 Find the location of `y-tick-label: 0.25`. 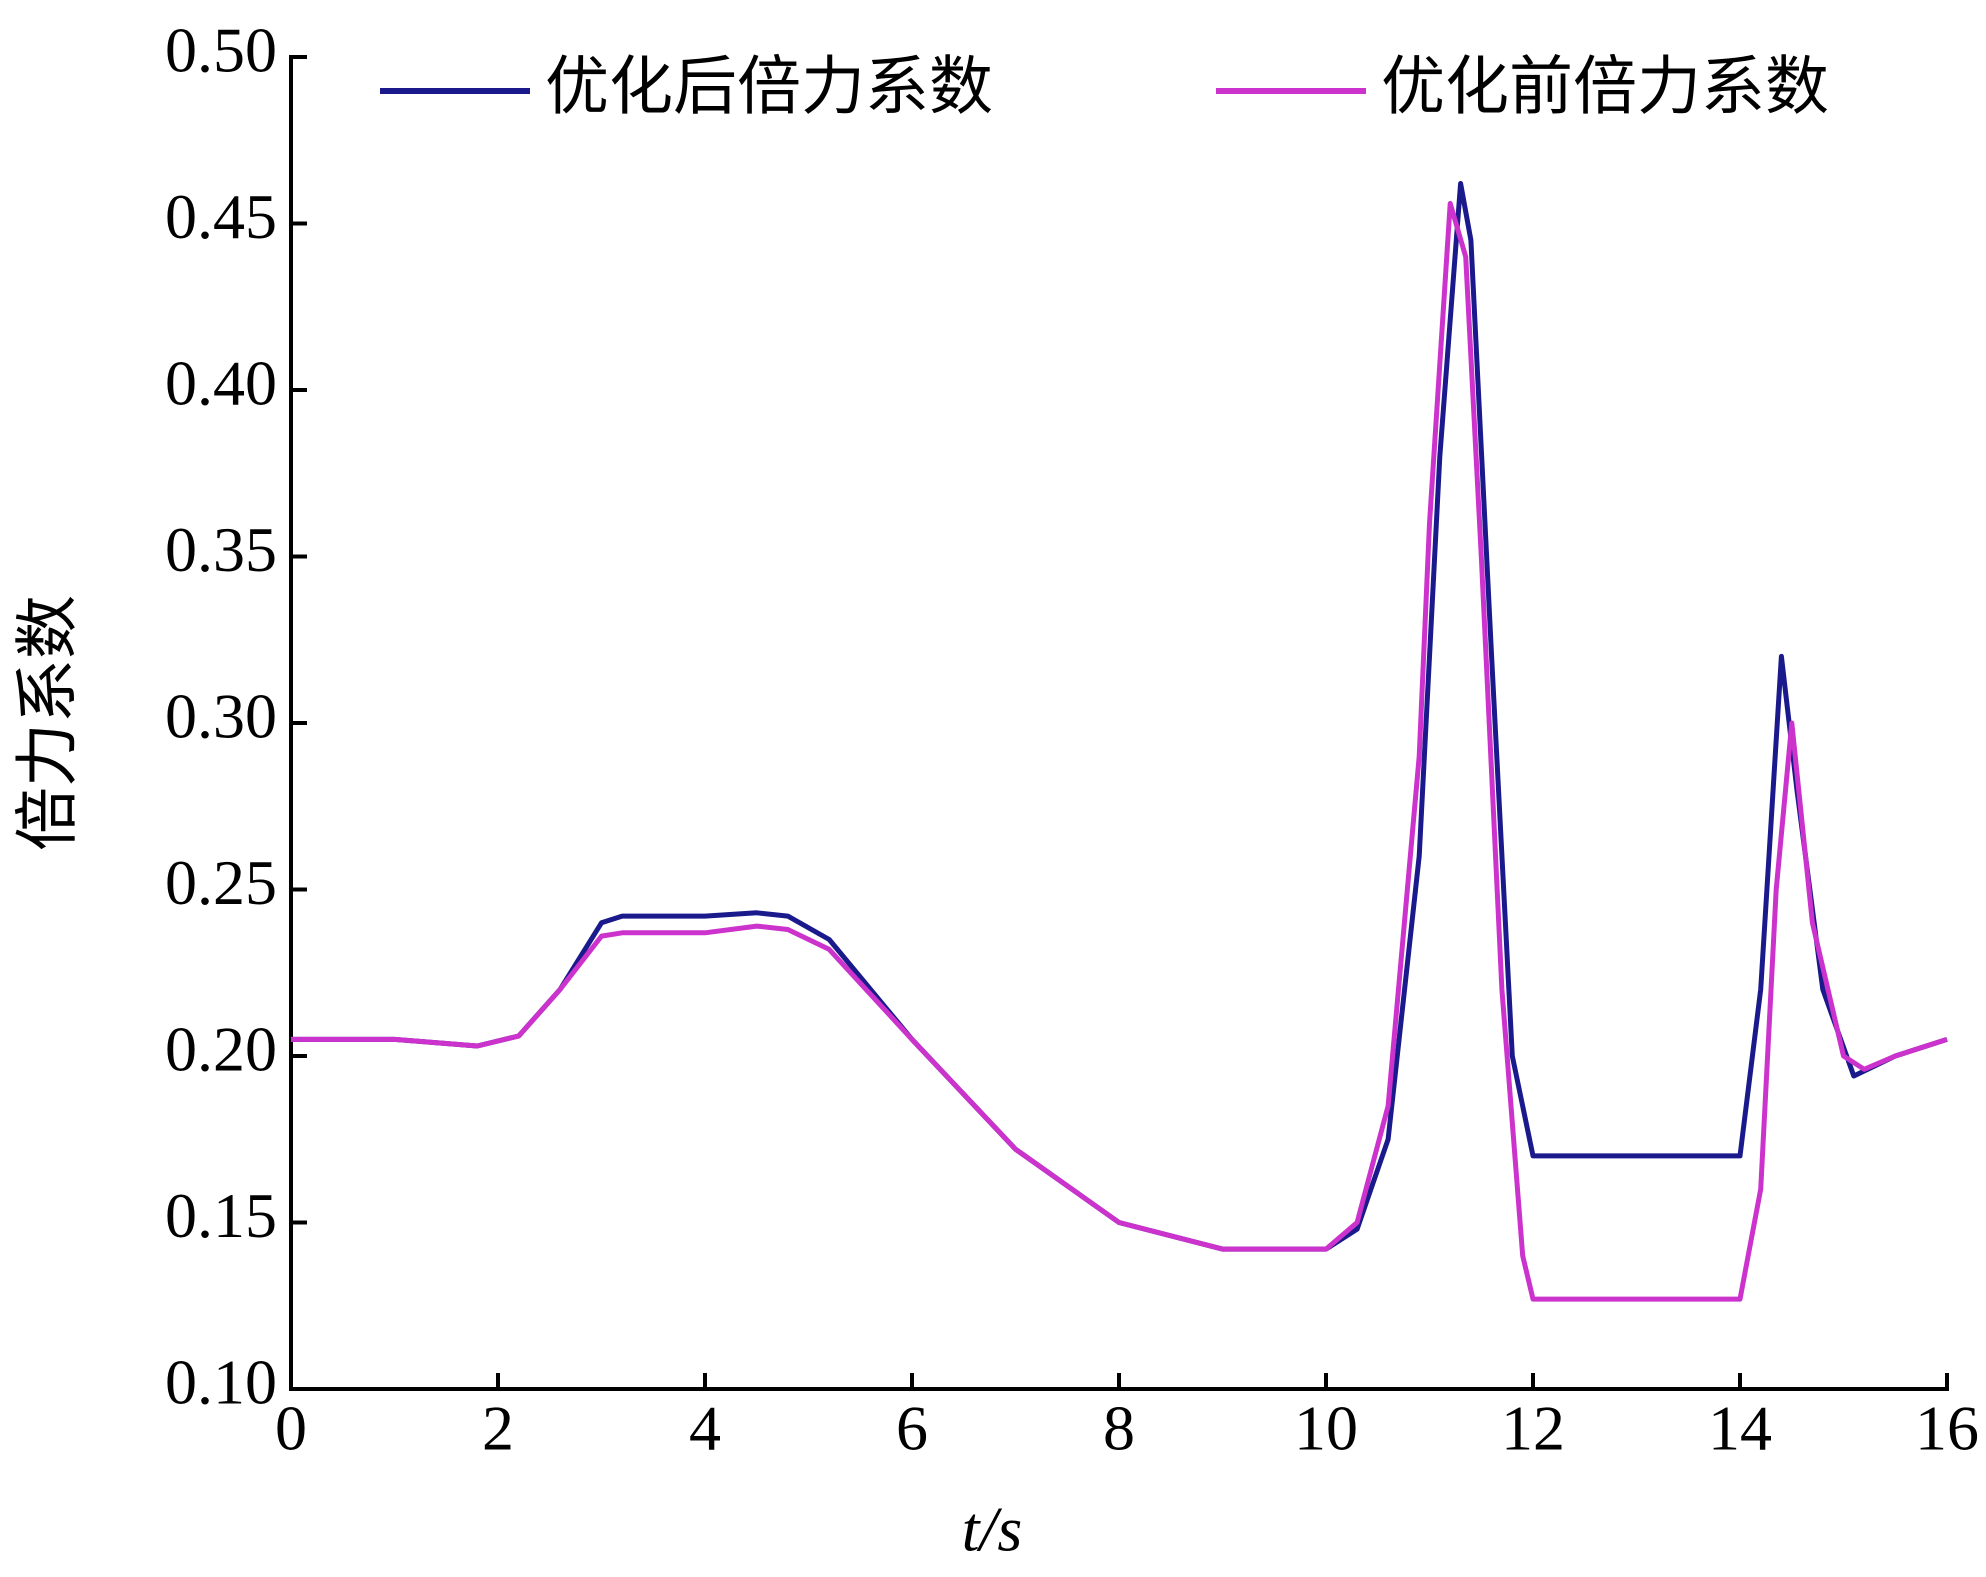

y-tick-label: 0.25 is located at coordinates (221, 882).